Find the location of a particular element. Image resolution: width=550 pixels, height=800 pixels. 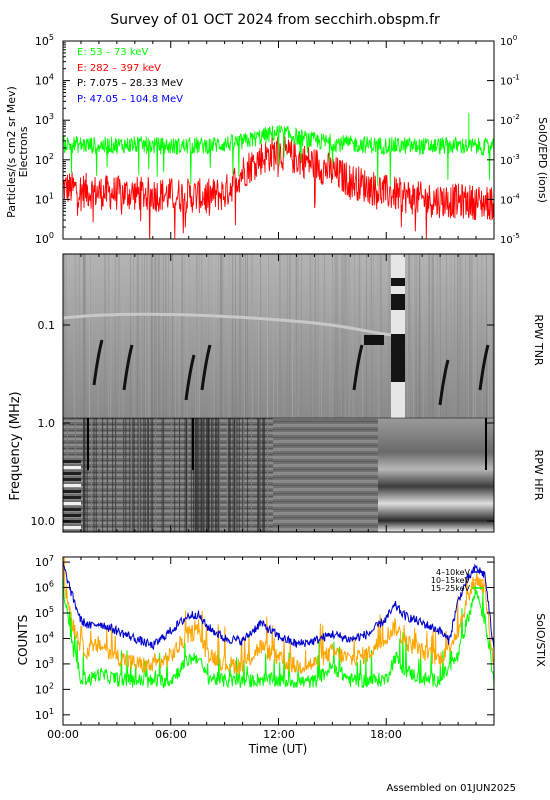

hfr-spectrogram is located at coordinates (168, 475).